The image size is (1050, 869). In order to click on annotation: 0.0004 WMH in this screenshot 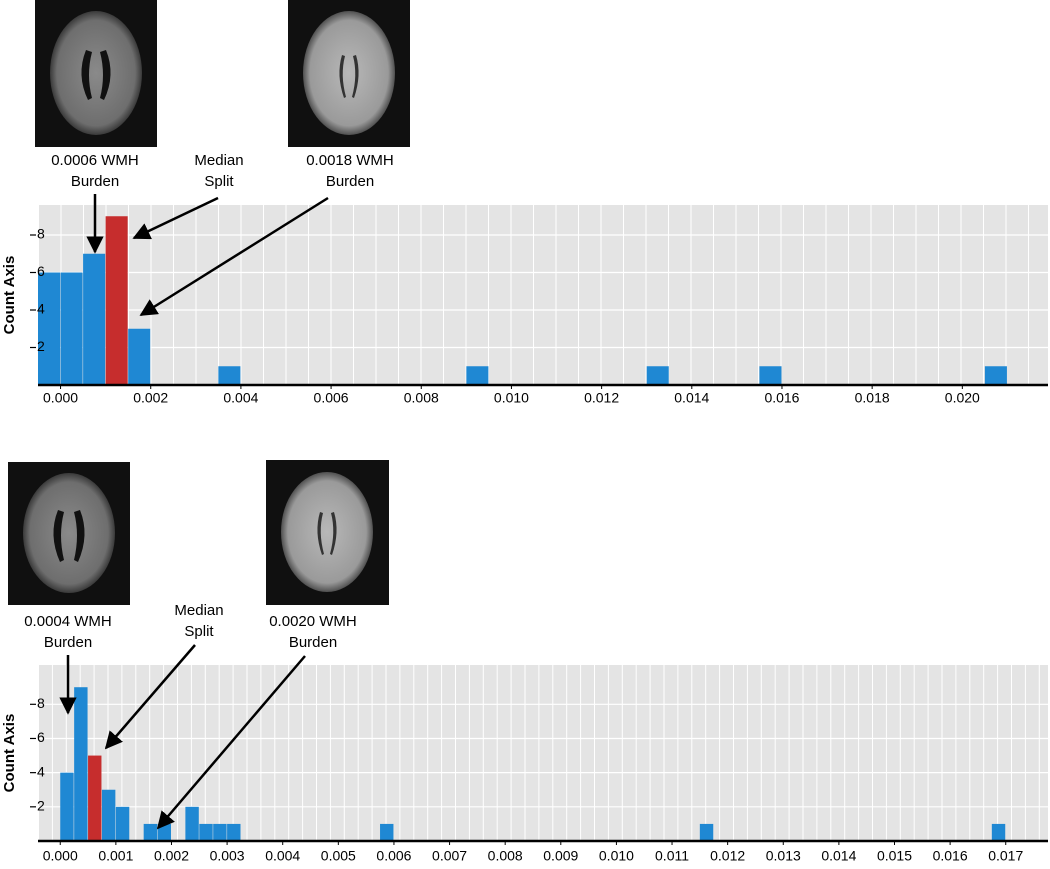, I will do `click(68, 621)`.